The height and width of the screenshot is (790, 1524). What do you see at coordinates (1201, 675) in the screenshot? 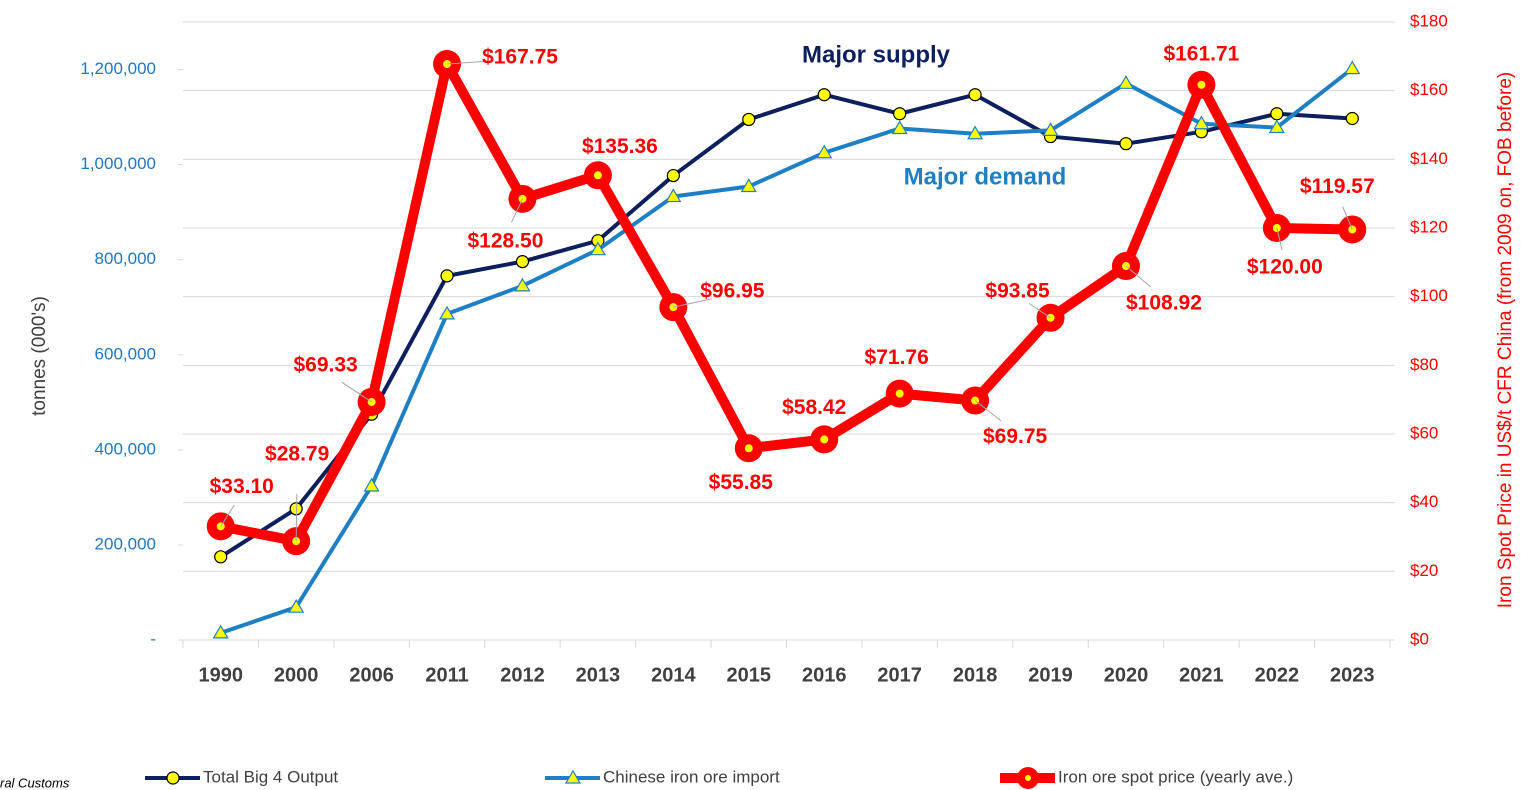
I see `x-tick-label: 2021` at bounding box center [1201, 675].